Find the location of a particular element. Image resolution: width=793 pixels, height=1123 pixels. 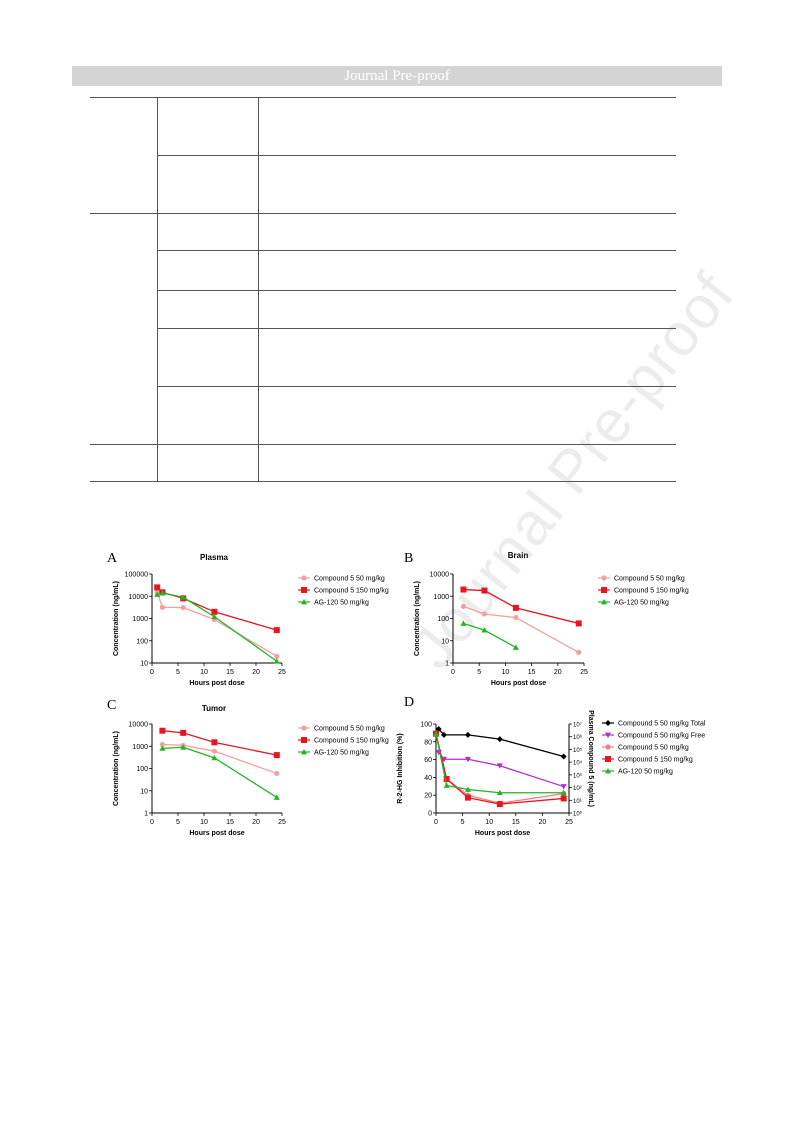

x-axis-label: Hours post dose is located at coordinates (216, 833).